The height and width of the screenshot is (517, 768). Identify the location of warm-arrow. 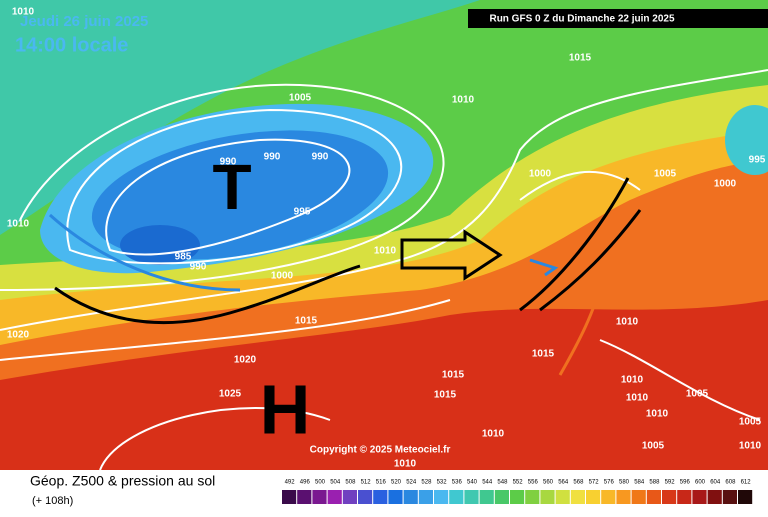
(580, 330).